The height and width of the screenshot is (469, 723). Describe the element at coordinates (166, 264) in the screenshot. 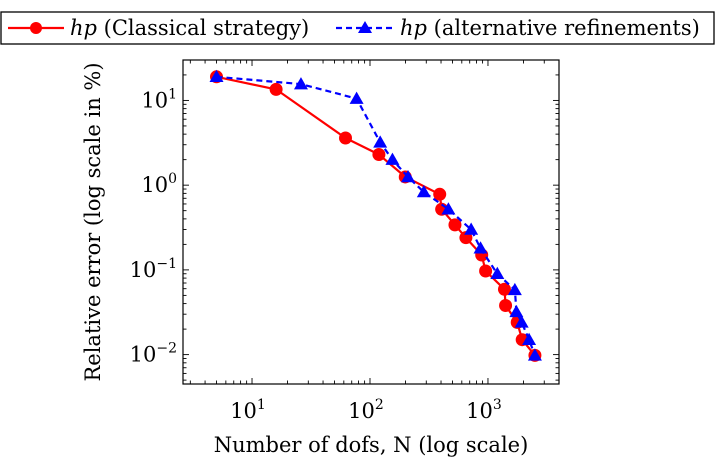

I see `y-tick-label-exp: −1` at that location.